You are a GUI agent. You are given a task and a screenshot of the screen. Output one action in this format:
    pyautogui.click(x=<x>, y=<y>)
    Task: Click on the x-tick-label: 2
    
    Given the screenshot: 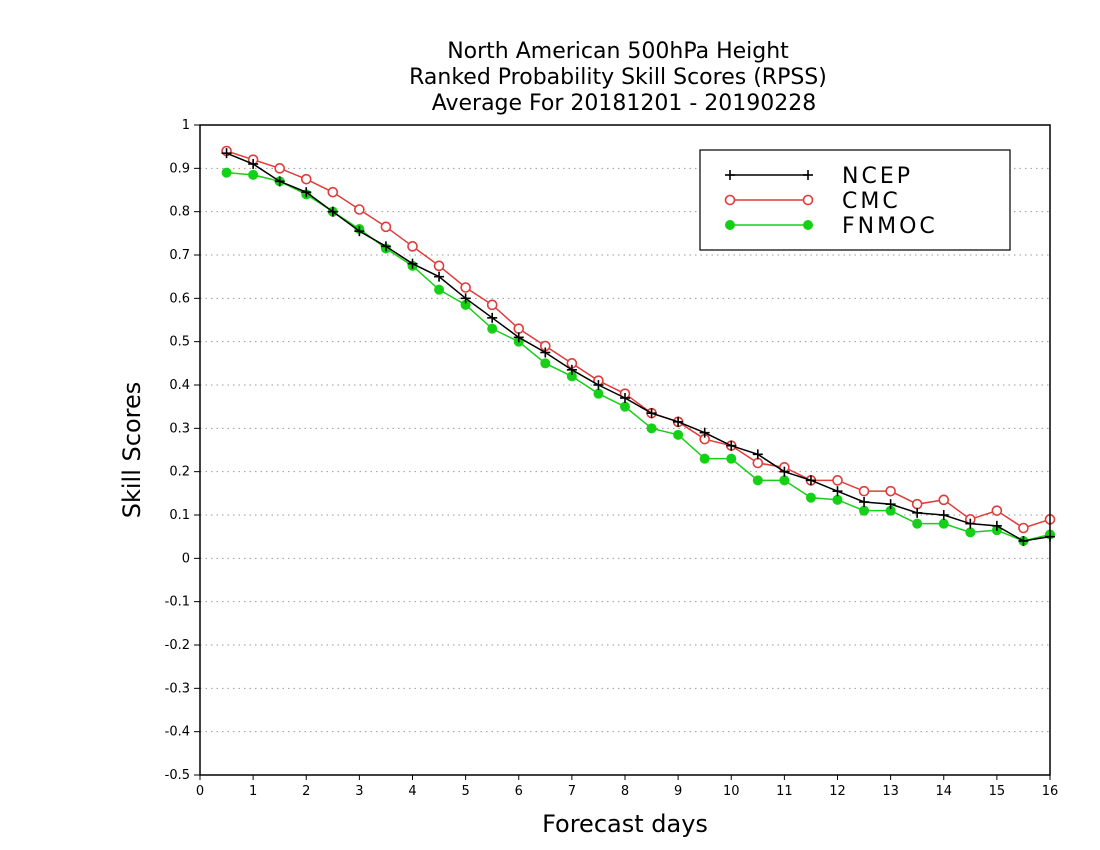 What is the action you would take?
    pyautogui.click(x=306, y=791)
    